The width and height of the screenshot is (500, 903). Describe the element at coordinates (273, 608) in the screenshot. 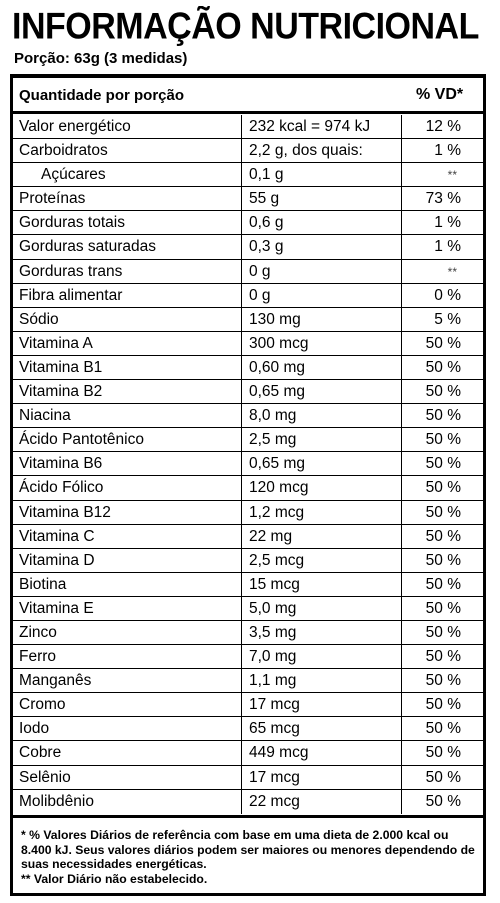

I see `nutrient-amount: 5,0 mg` at that location.